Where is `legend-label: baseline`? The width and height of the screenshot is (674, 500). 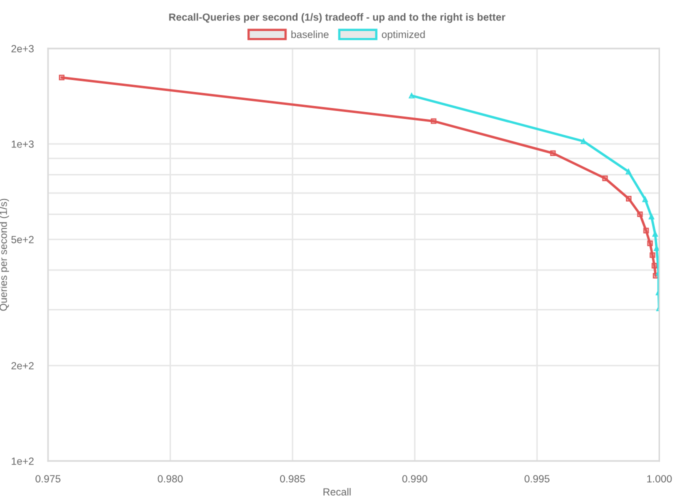
legend-label: baseline is located at coordinates (310, 34).